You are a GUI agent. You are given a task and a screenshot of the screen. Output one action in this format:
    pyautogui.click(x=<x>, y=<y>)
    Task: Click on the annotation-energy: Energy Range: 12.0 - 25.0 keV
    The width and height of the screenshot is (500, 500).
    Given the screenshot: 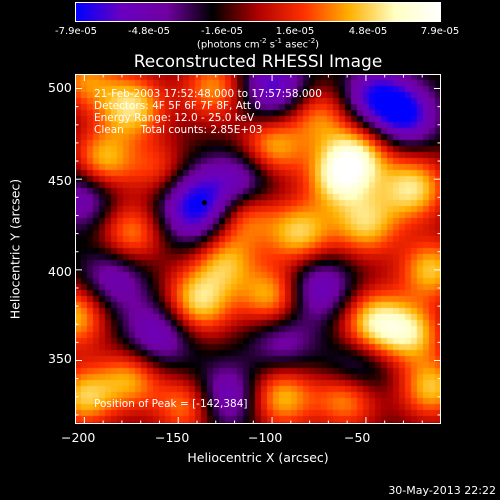 What is the action you would take?
    pyautogui.click(x=174, y=118)
    